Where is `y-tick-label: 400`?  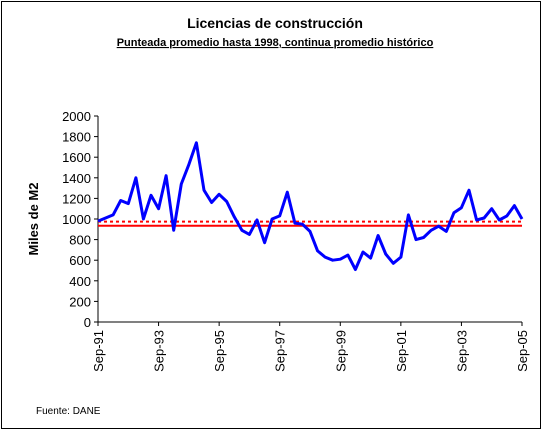 y-tick-label: 400 is located at coordinates (80, 281).